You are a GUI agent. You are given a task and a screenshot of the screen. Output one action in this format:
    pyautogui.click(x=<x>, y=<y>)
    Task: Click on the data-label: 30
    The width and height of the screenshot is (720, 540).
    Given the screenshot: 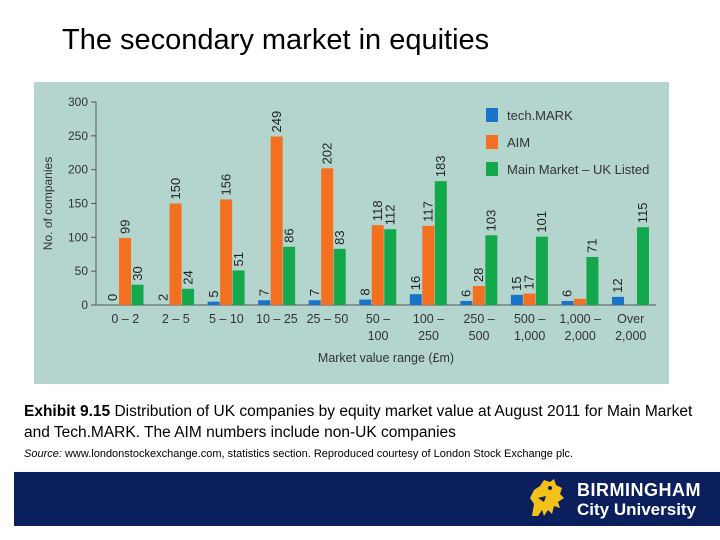 What is the action you would take?
    pyautogui.click(x=137, y=273)
    